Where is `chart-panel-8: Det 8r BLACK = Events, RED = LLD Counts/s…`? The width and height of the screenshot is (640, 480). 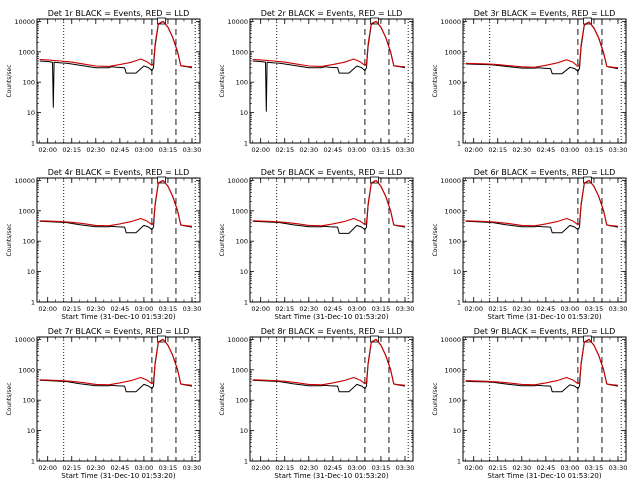
chart-panel-8: Det 8r BLACK = Events, RED = LLD Counts/s… is located at coordinates (316, 403).